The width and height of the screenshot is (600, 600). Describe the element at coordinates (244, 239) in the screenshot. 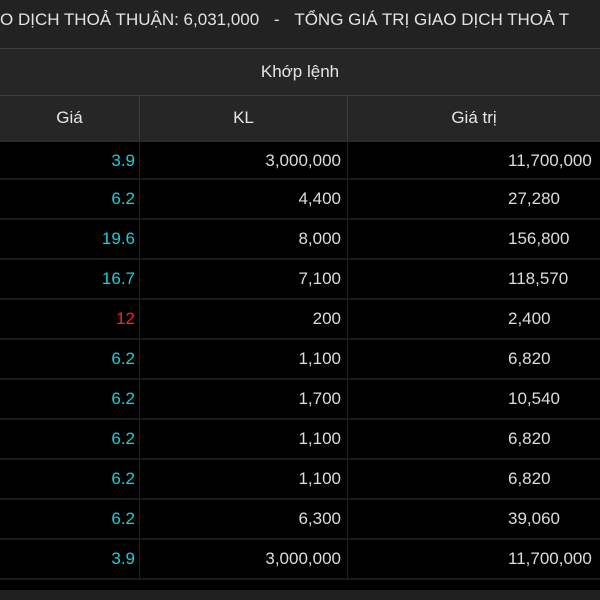

I see `volume-cell: 8,000` at that location.